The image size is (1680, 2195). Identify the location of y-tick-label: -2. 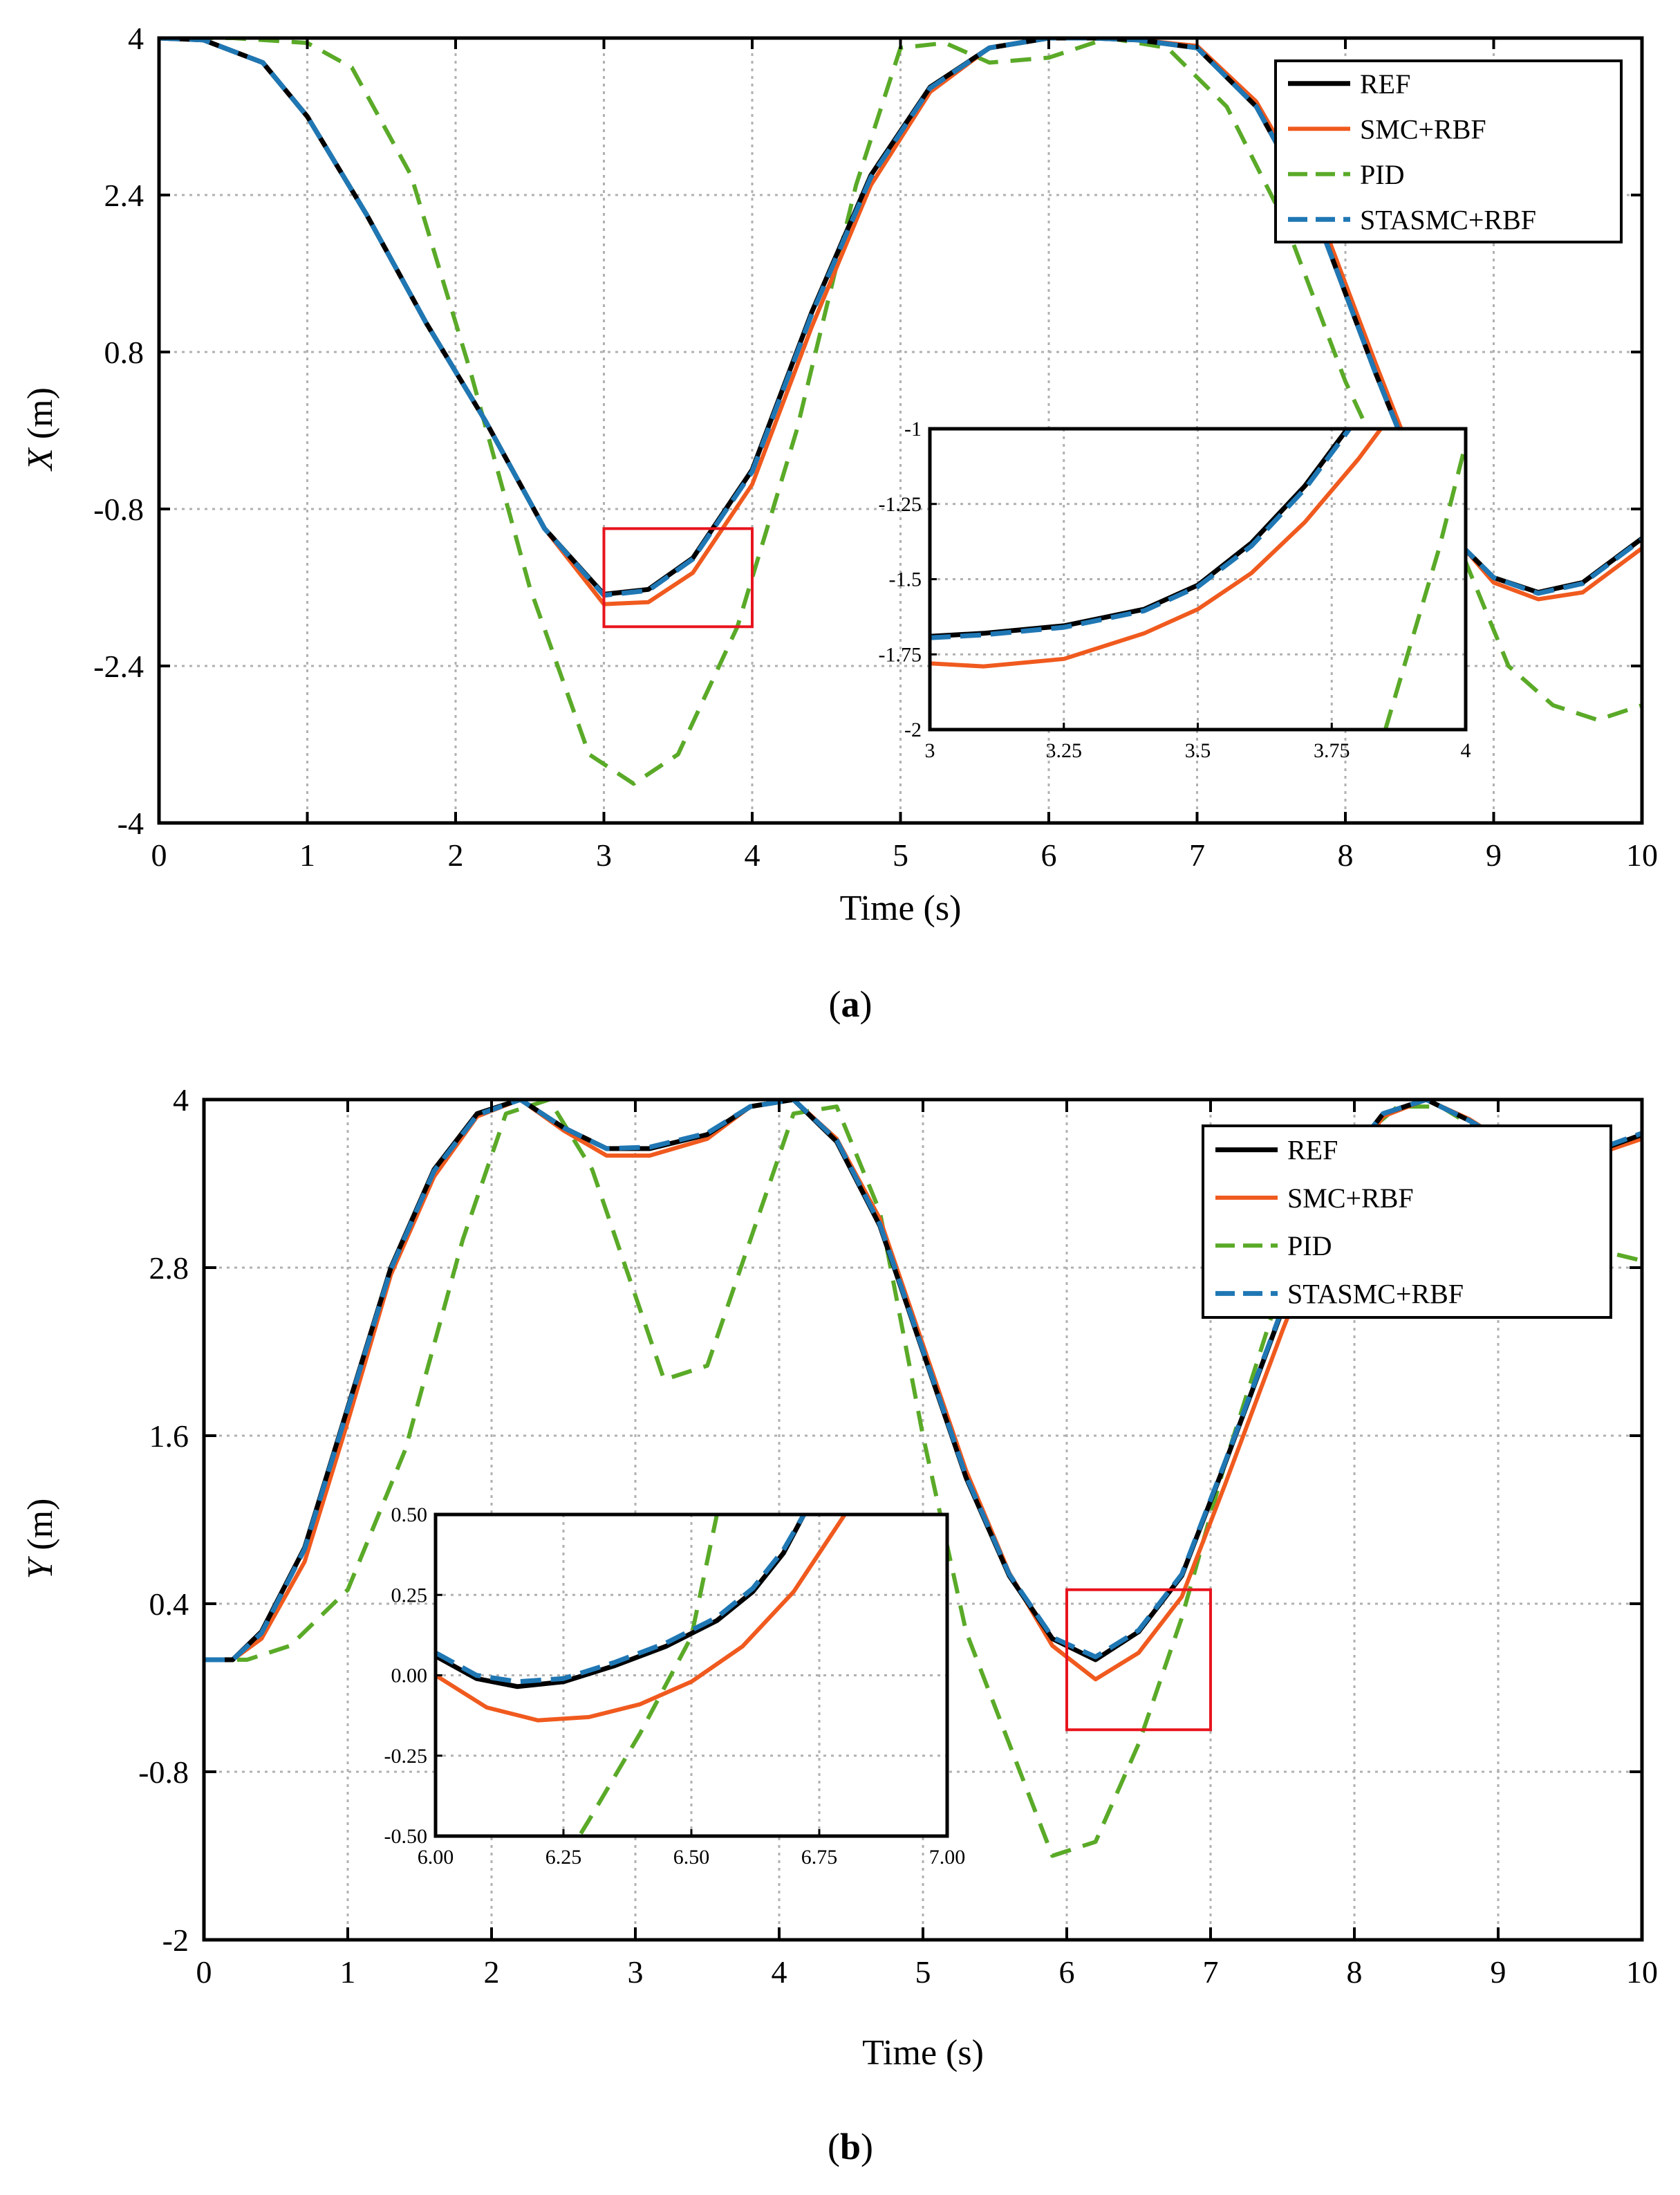
(175, 1940).